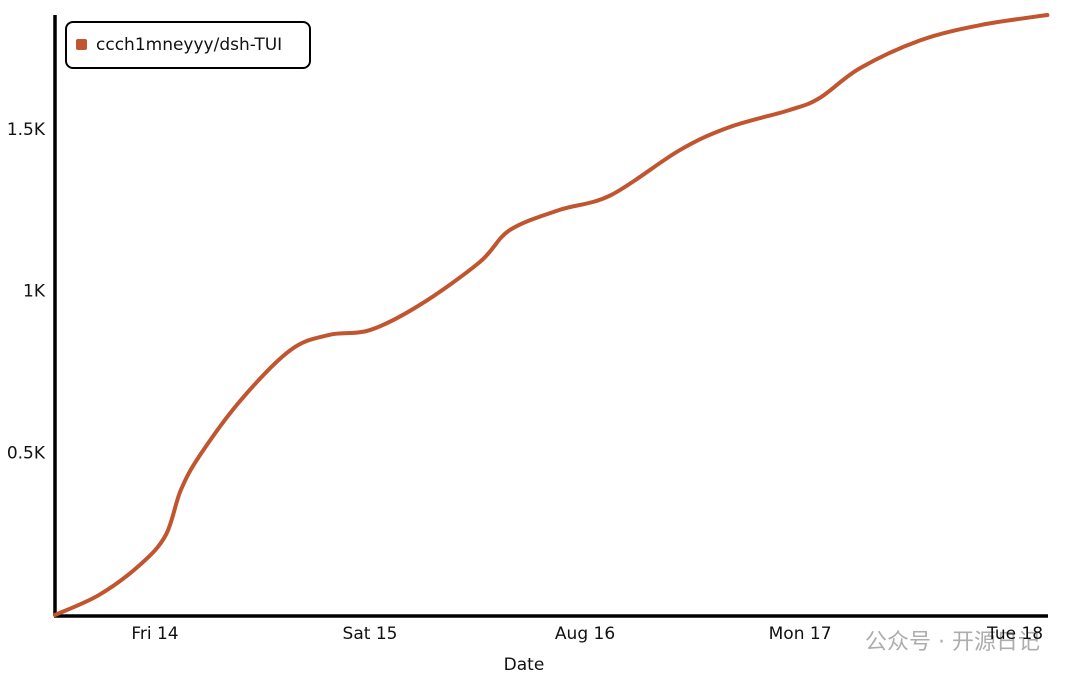 The width and height of the screenshot is (1080, 687). What do you see at coordinates (26, 453) in the screenshot?
I see `y-tick-label: 0.5K` at bounding box center [26, 453].